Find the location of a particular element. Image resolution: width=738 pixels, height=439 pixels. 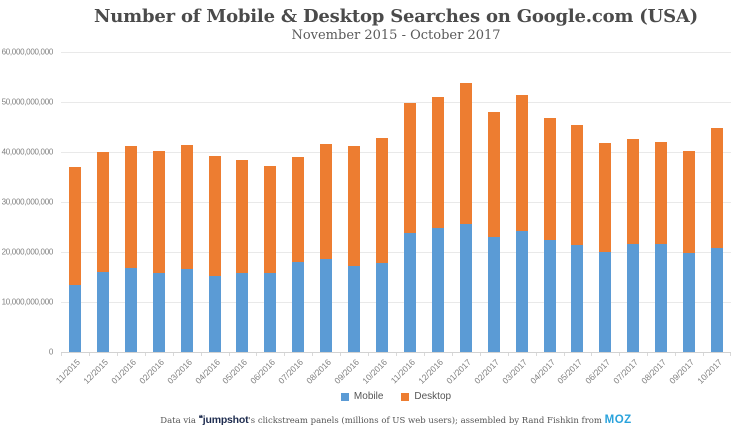

bar-12-2015 is located at coordinates (102, 252).